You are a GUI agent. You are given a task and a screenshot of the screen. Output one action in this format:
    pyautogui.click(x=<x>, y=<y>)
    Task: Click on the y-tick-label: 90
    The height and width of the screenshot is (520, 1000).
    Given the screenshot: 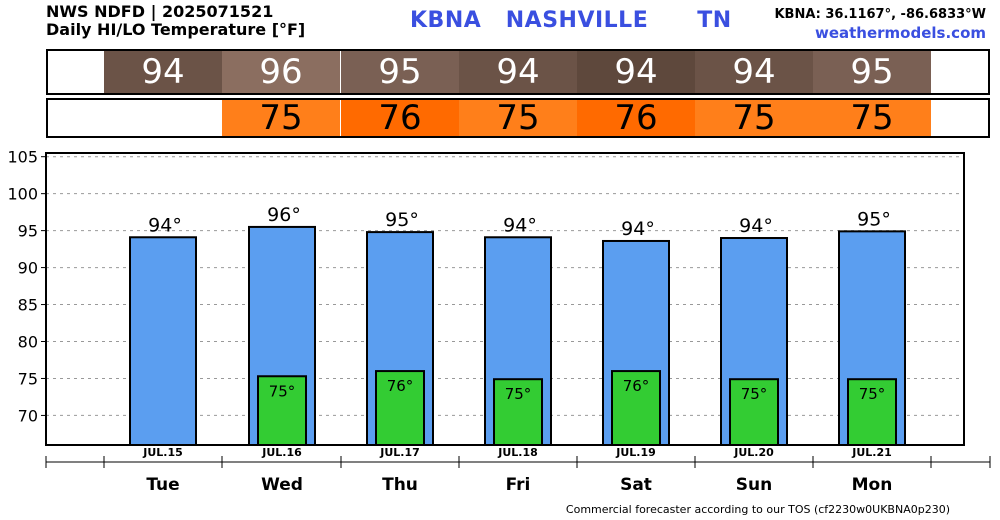 What is the action you would take?
    pyautogui.click(x=28, y=268)
    